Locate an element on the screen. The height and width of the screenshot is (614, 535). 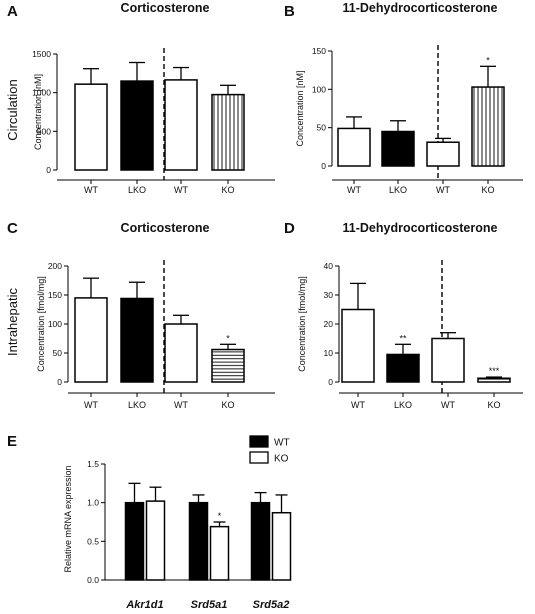
category-label-c-3: KO is located at coordinates (227, 405).